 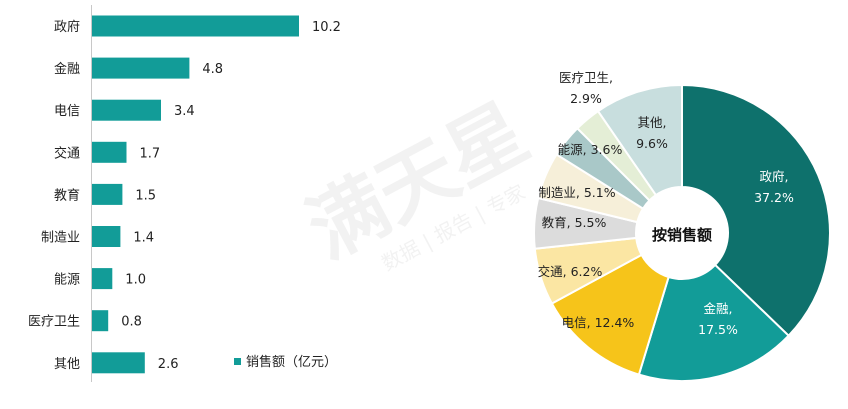 I want to click on bar-category-label: 能源, so click(x=67, y=280).